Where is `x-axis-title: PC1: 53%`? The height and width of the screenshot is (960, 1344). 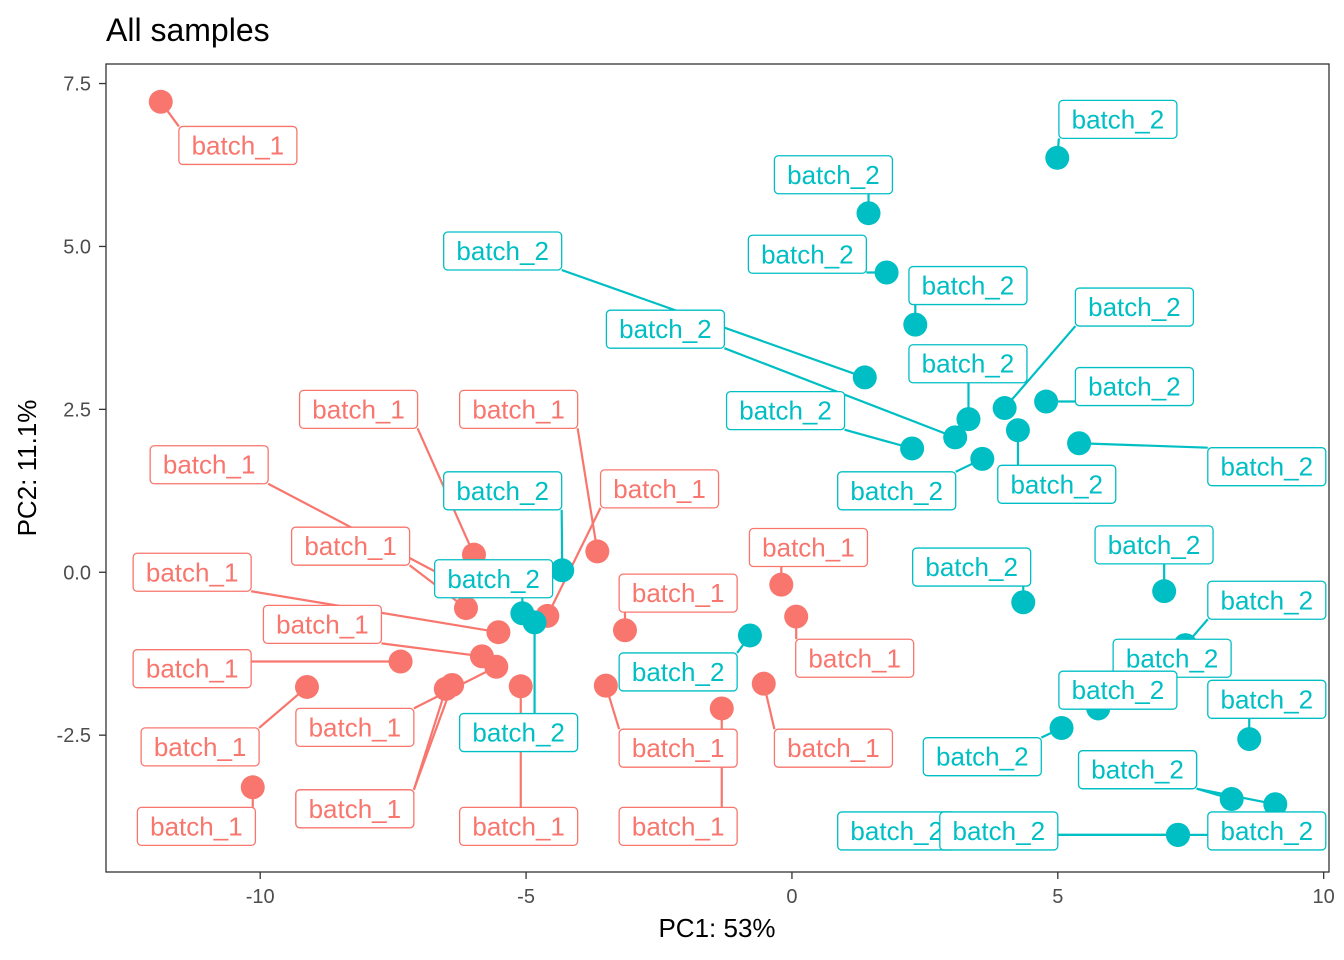 x-axis-title: PC1: 53% is located at coordinates (716, 928).